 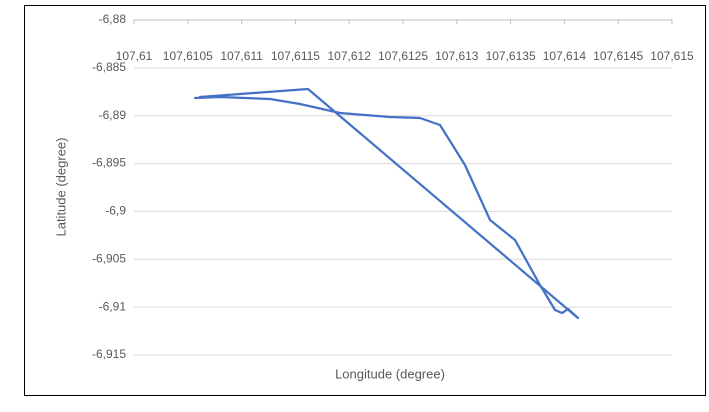 I want to click on y-tick-label: -6,88, so click(x=113, y=19).